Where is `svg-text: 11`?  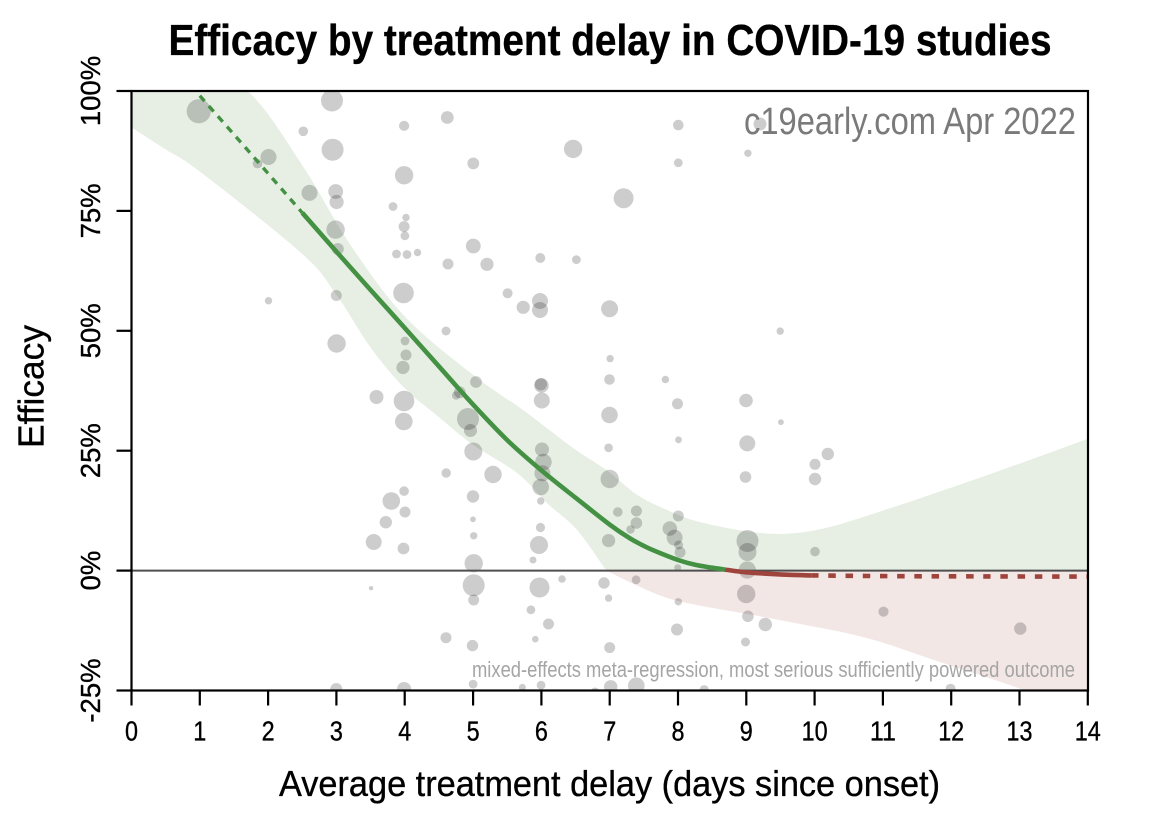
svg-text: 11 is located at coordinates (883, 731).